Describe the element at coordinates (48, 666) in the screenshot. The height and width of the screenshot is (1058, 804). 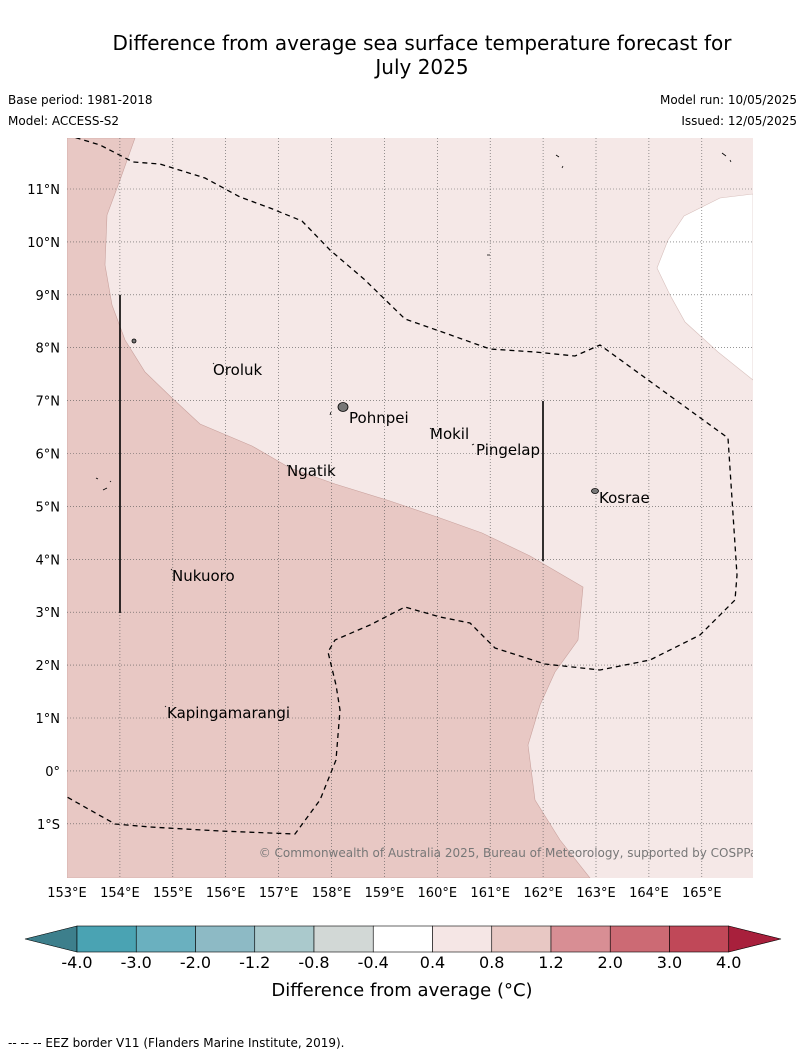
I see `latitude-label: 2°N` at that location.